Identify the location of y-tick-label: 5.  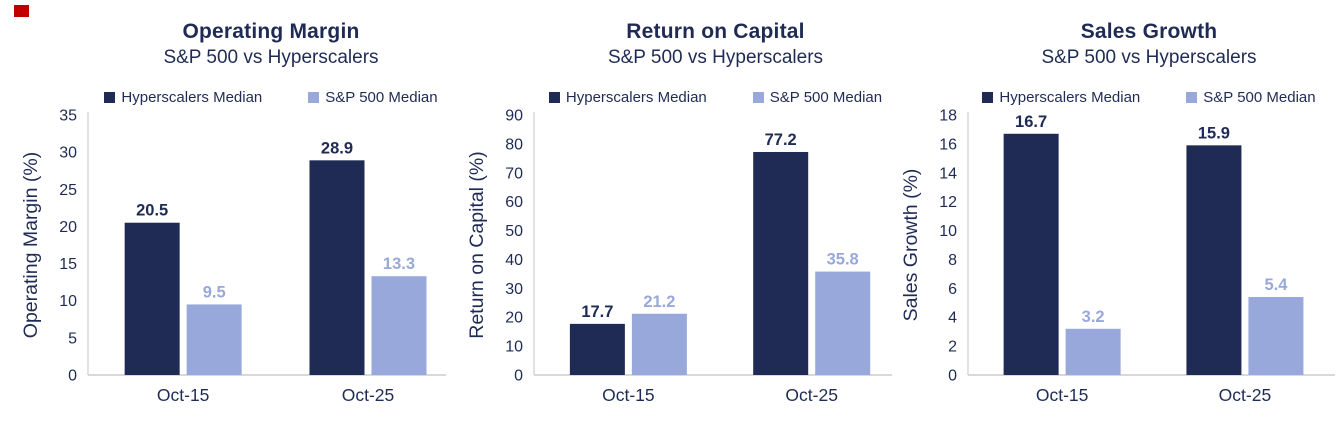
(72, 338).